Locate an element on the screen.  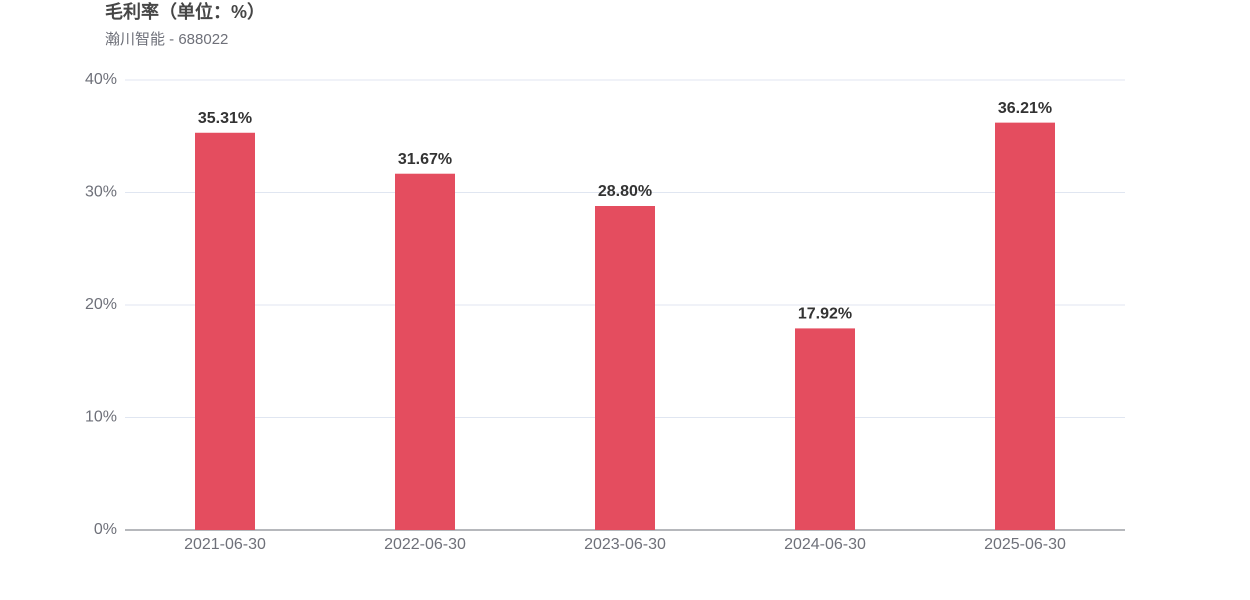
data-label: 28.80% is located at coordinates (625, 191).